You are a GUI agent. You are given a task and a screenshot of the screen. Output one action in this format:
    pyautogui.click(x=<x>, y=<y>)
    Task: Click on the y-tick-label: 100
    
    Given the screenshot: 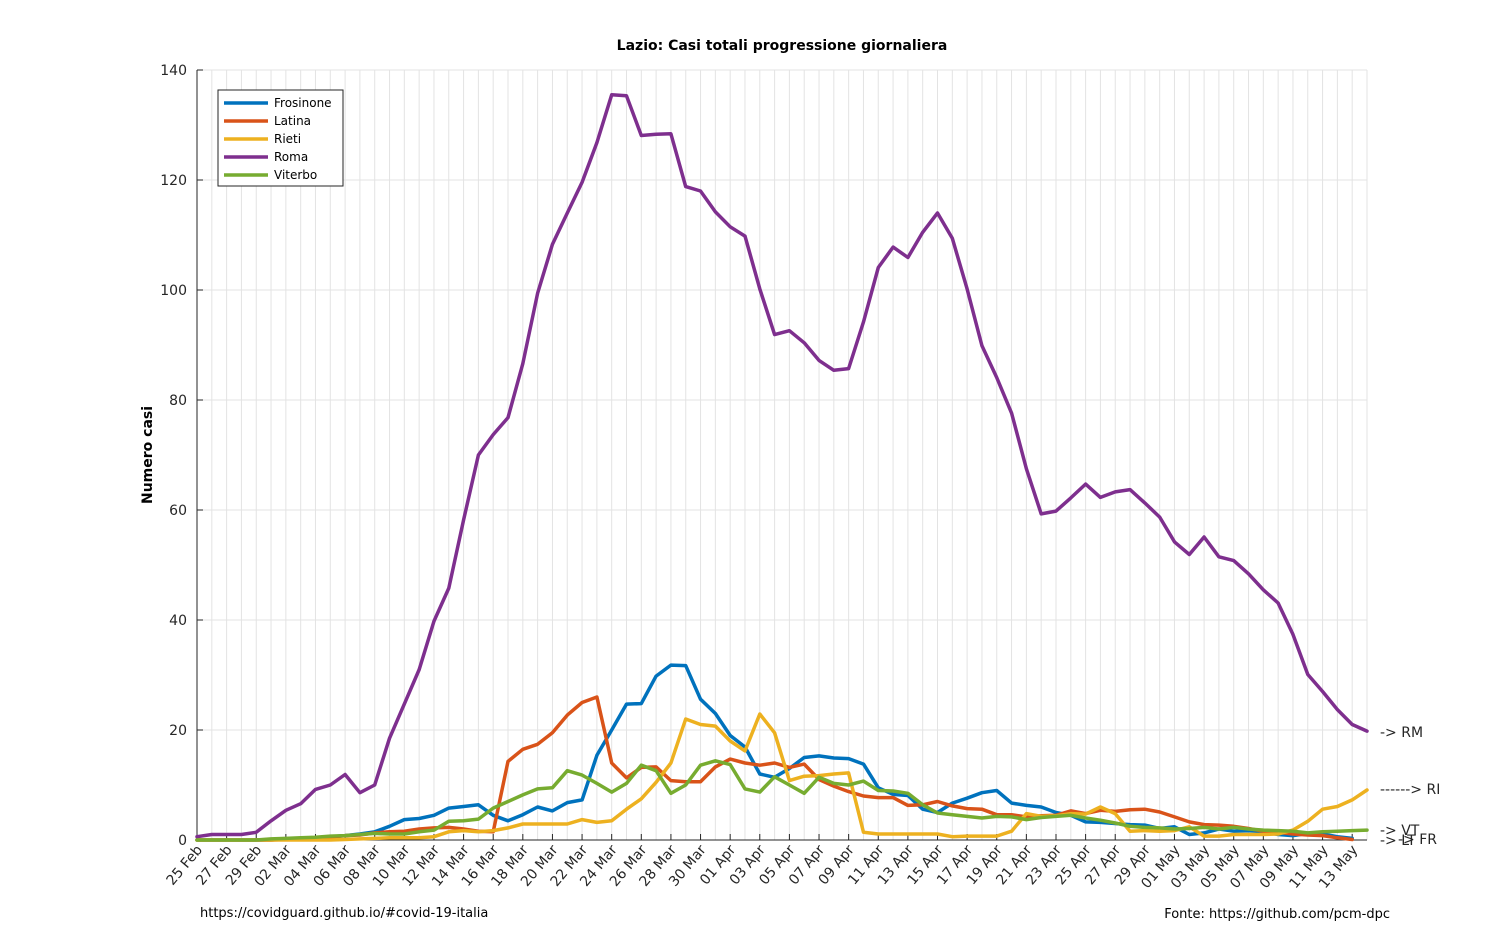 What is the action you would take?
    pyautogui.click(x=173, y=291)
    